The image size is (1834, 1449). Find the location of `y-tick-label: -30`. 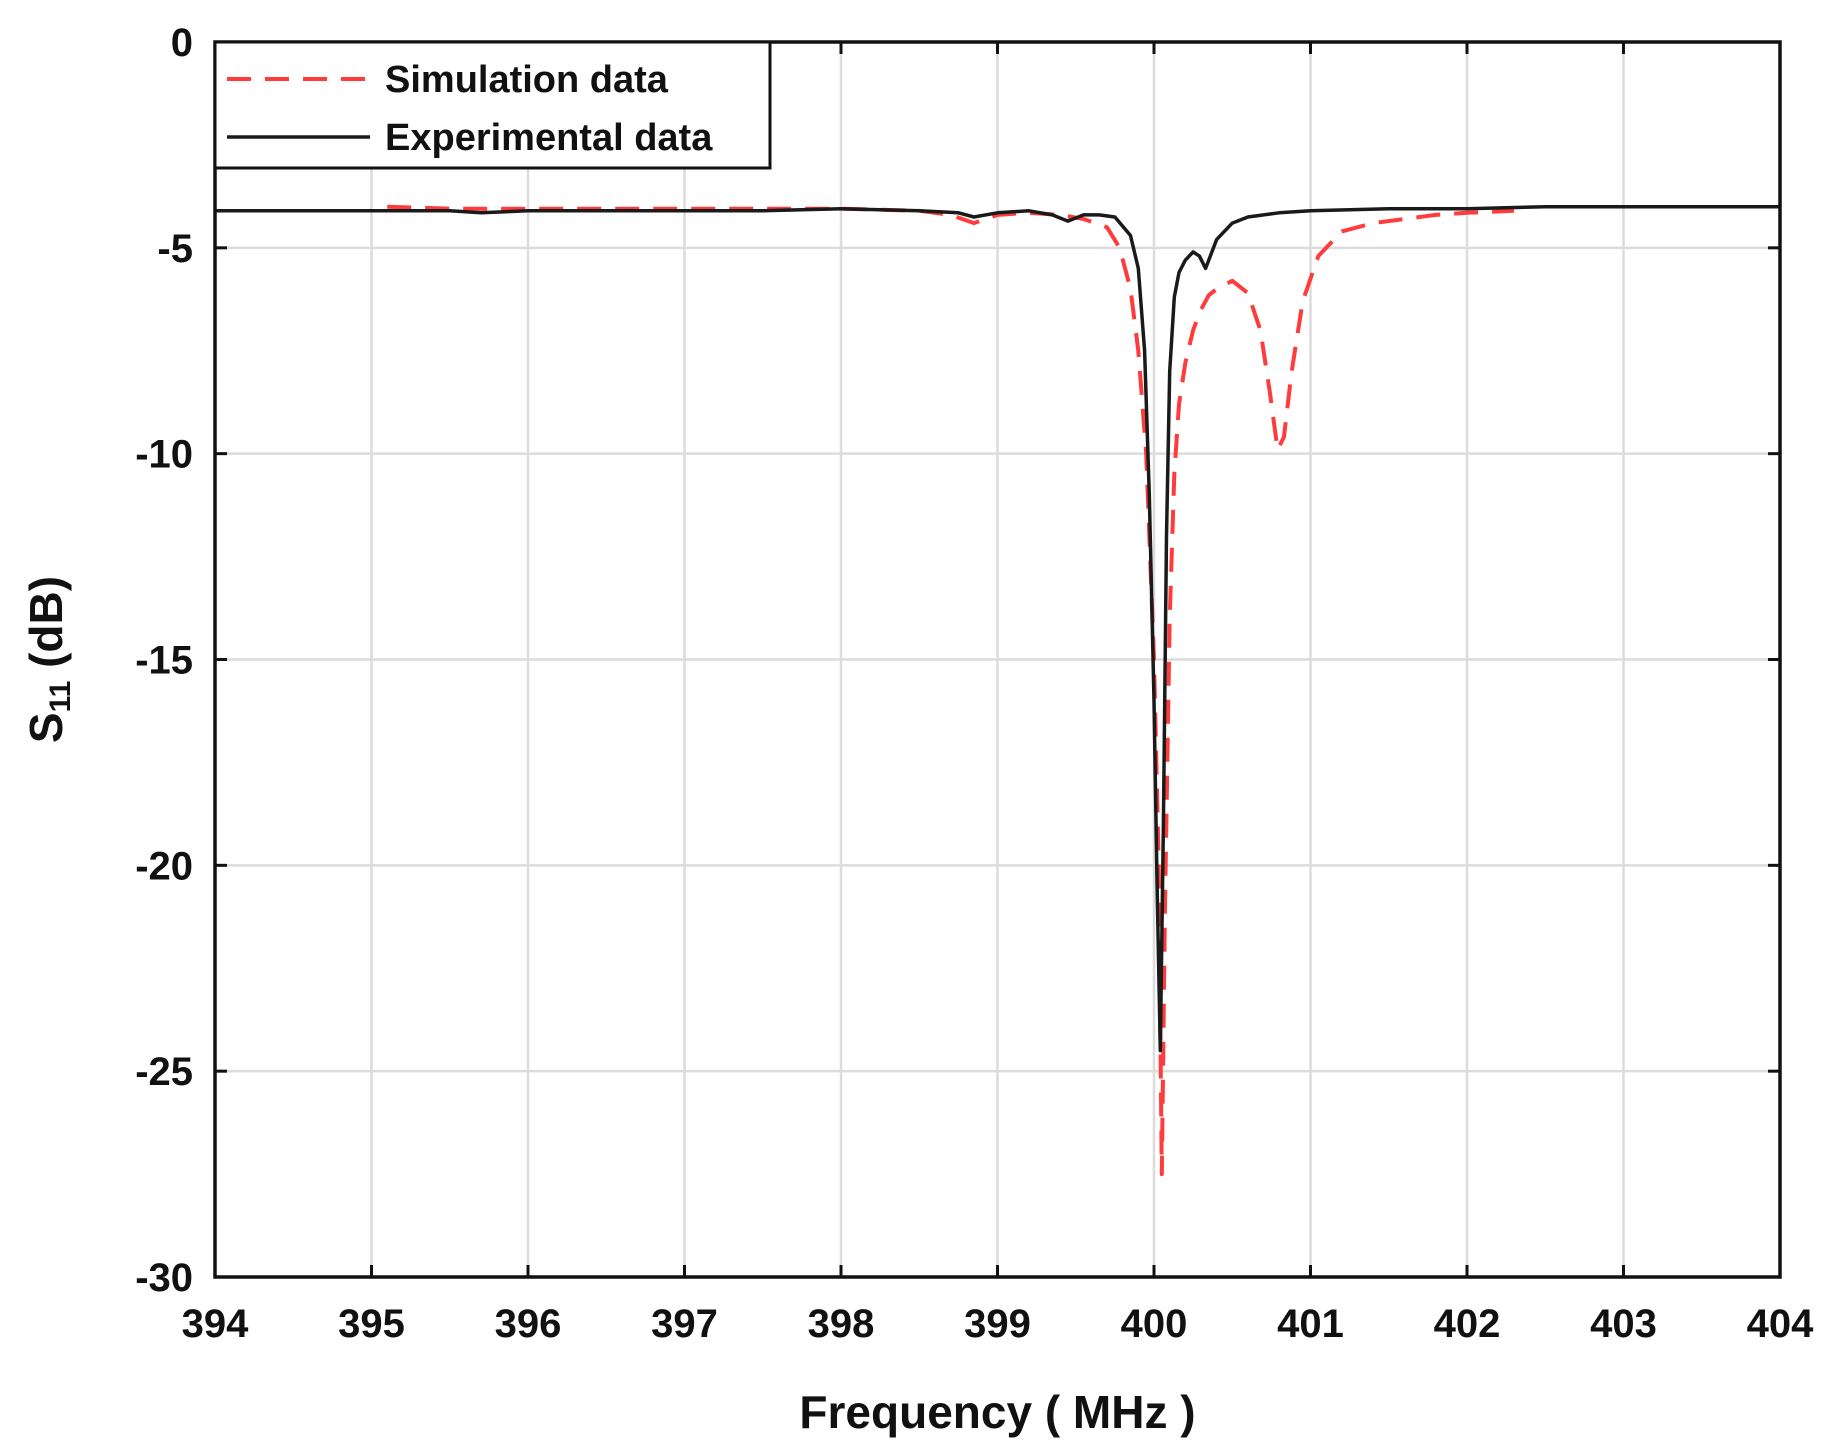

y-tick-label: -30 is located at coordinates (164, 1278).